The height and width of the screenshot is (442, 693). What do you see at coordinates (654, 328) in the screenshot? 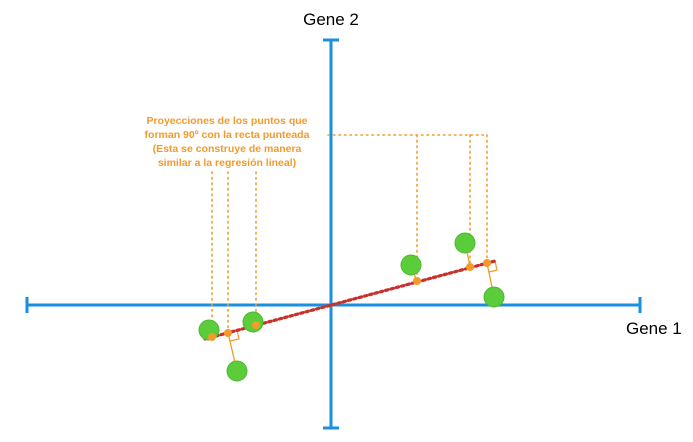
I see `x-axis-label: Gene 1` at bounding box center [654, 328].